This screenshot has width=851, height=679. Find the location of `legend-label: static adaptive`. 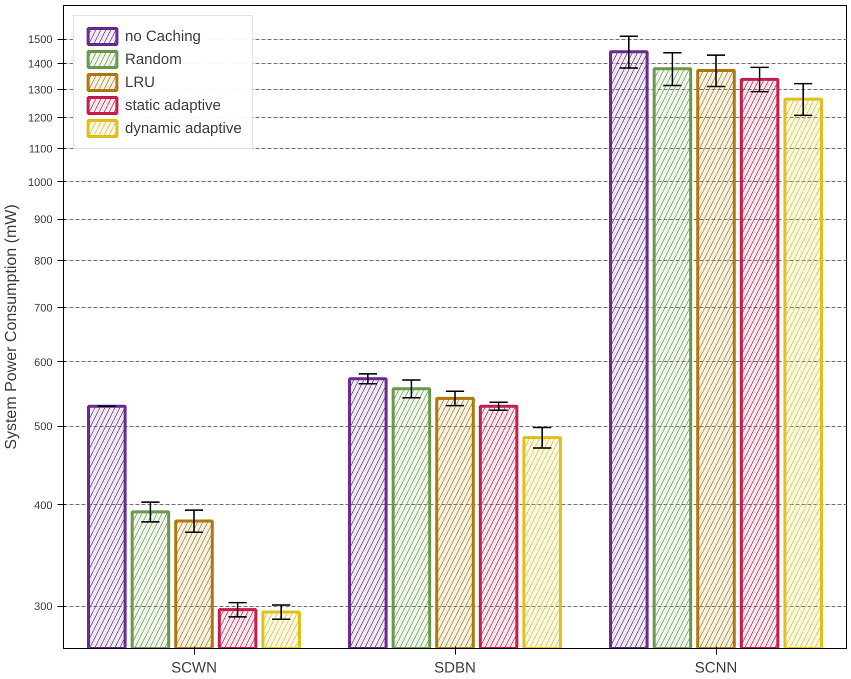

legend-label: static adaptive is located at coordinates (173, 105).